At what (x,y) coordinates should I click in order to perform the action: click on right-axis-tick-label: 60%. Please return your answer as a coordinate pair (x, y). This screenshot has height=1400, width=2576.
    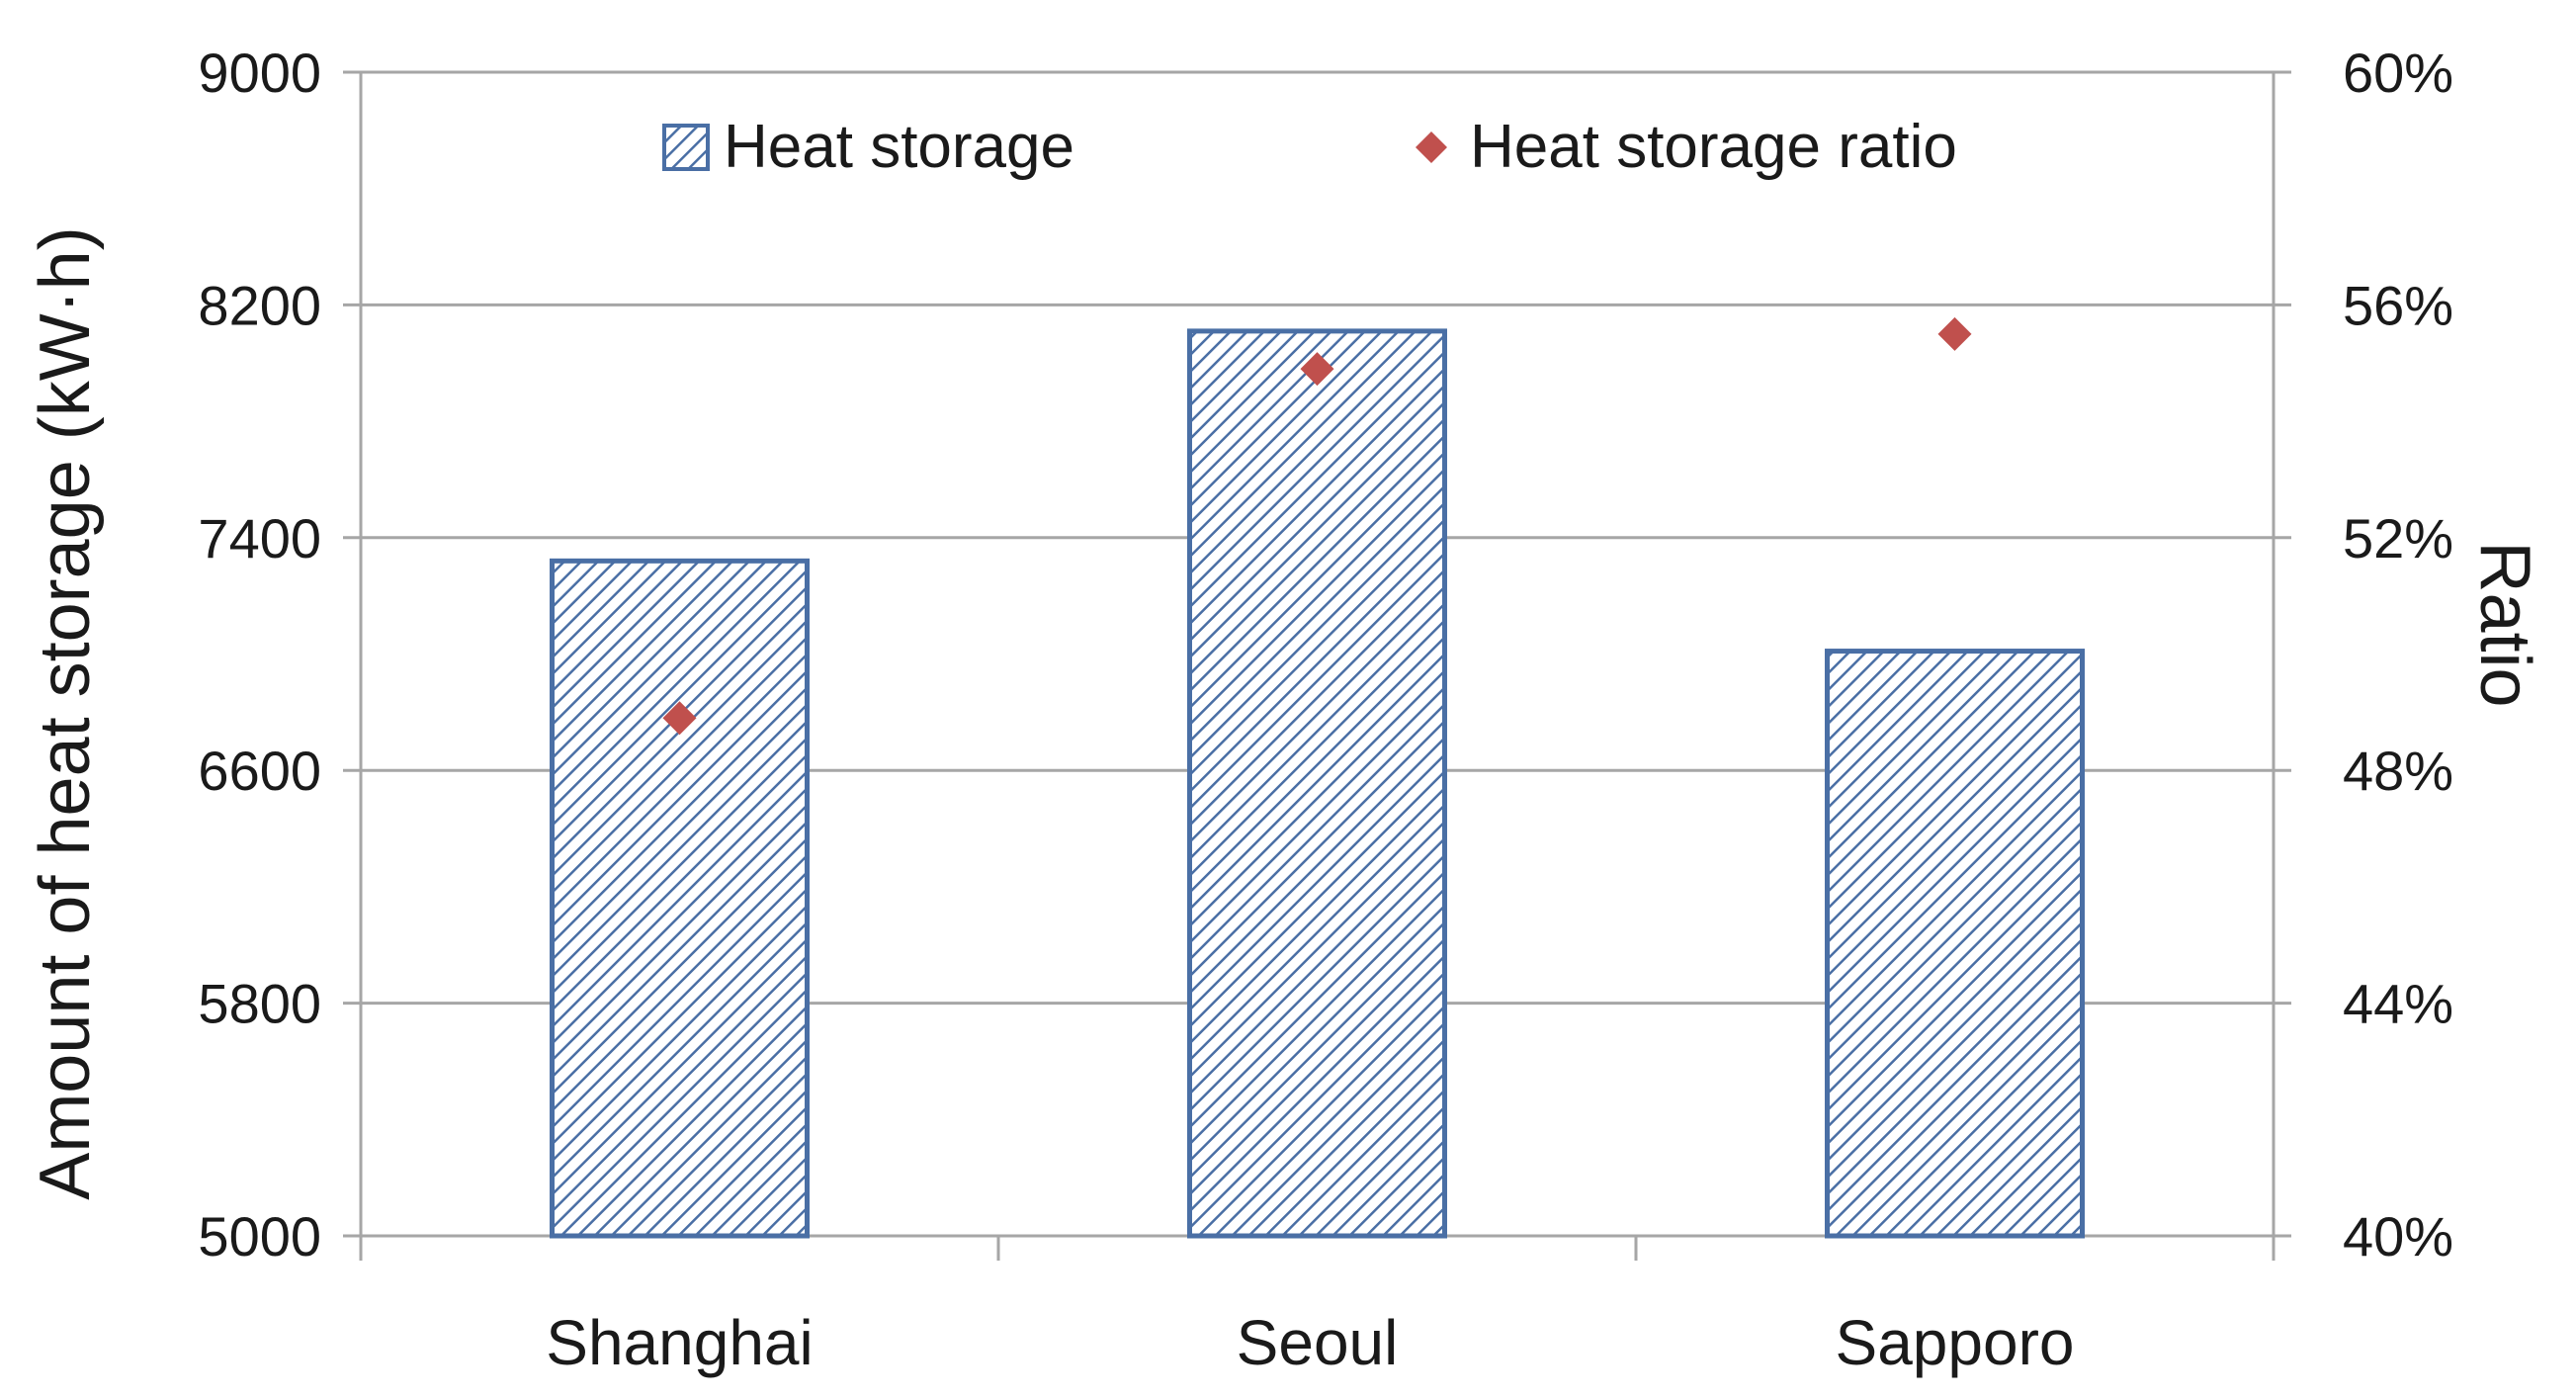
    Looking at the image, I should click on (2398, 73).